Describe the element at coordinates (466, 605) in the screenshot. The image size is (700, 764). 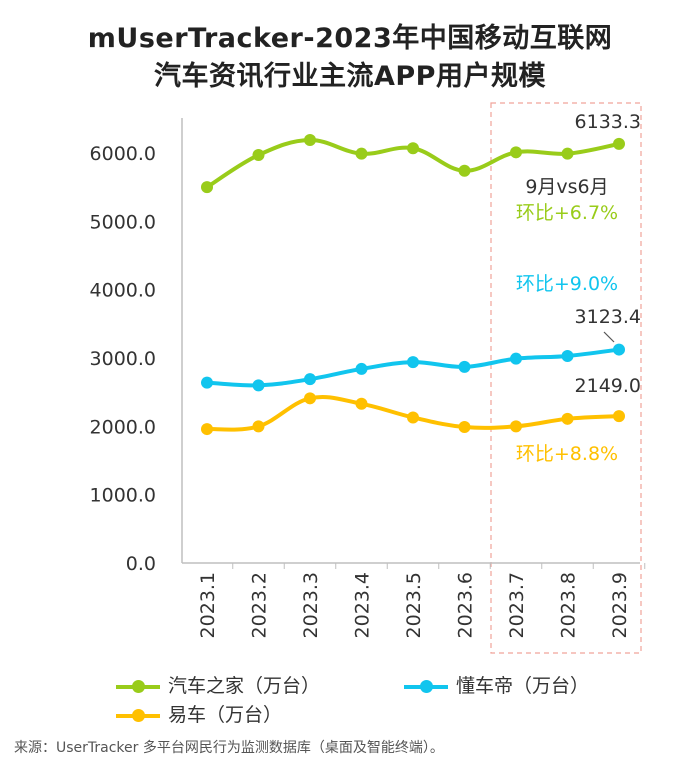
I see `x-tick-label: 2023.6` at that location.